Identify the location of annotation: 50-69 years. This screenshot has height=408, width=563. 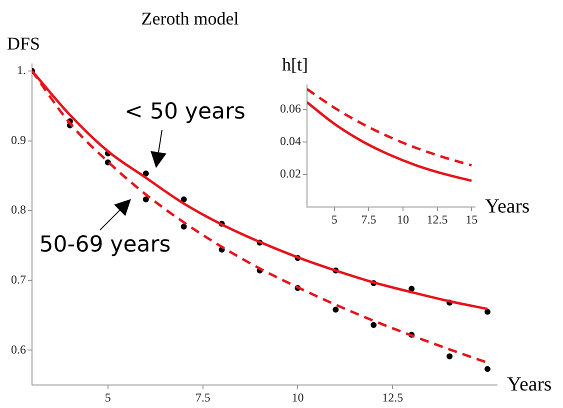
(105, 245).